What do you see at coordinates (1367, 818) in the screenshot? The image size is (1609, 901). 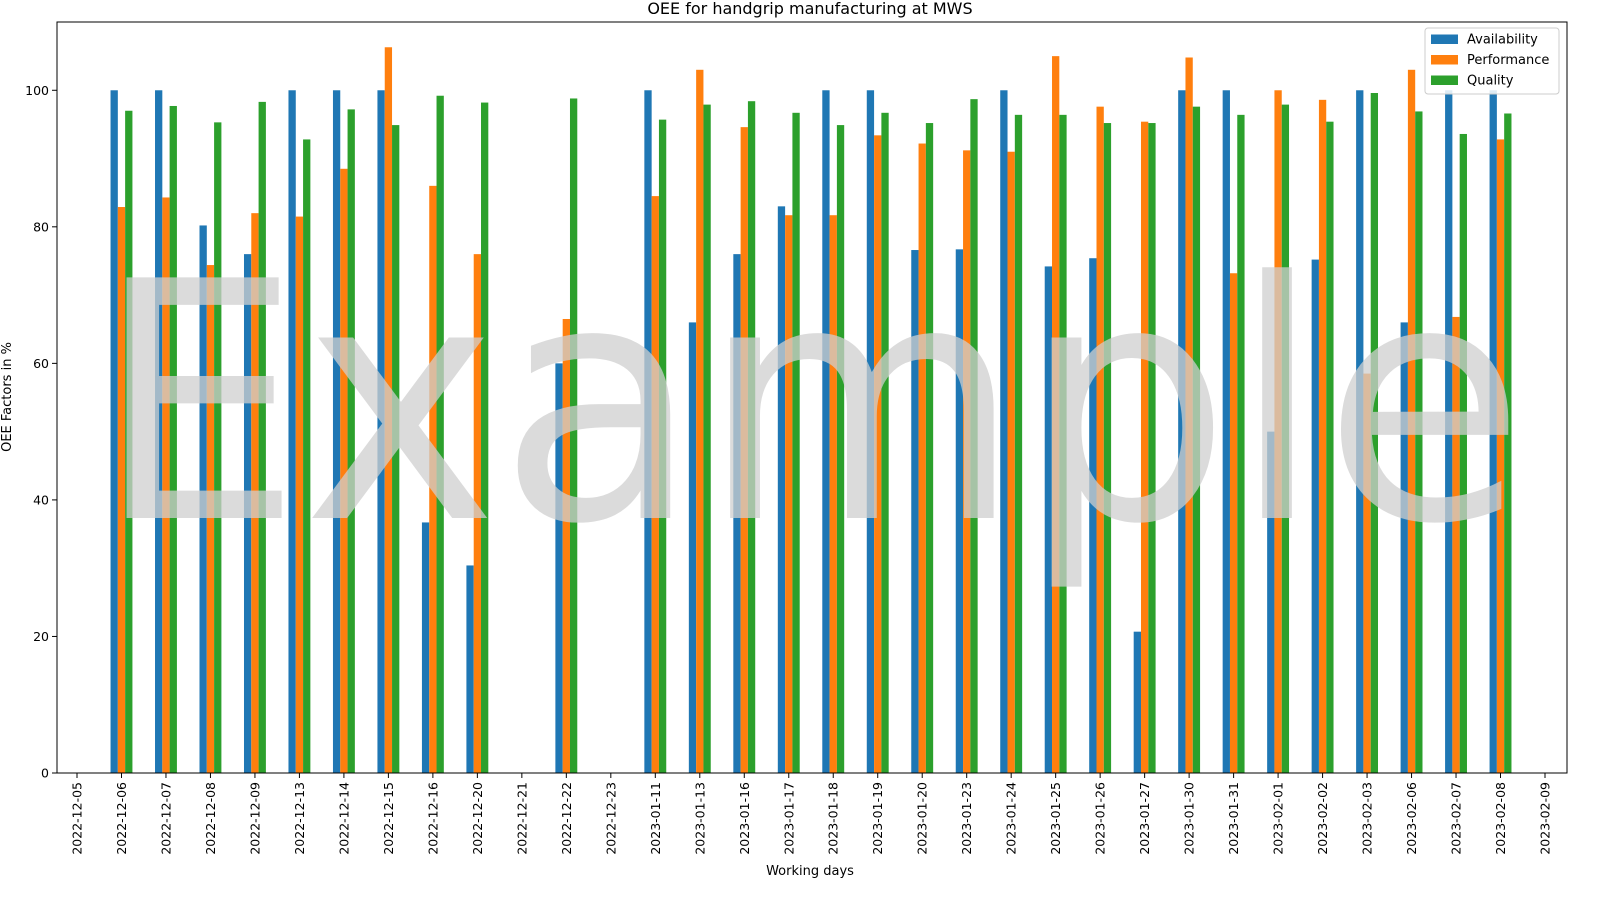 I see `x-tick-label: 2023-02-03` at bounding box center [1367, 818].